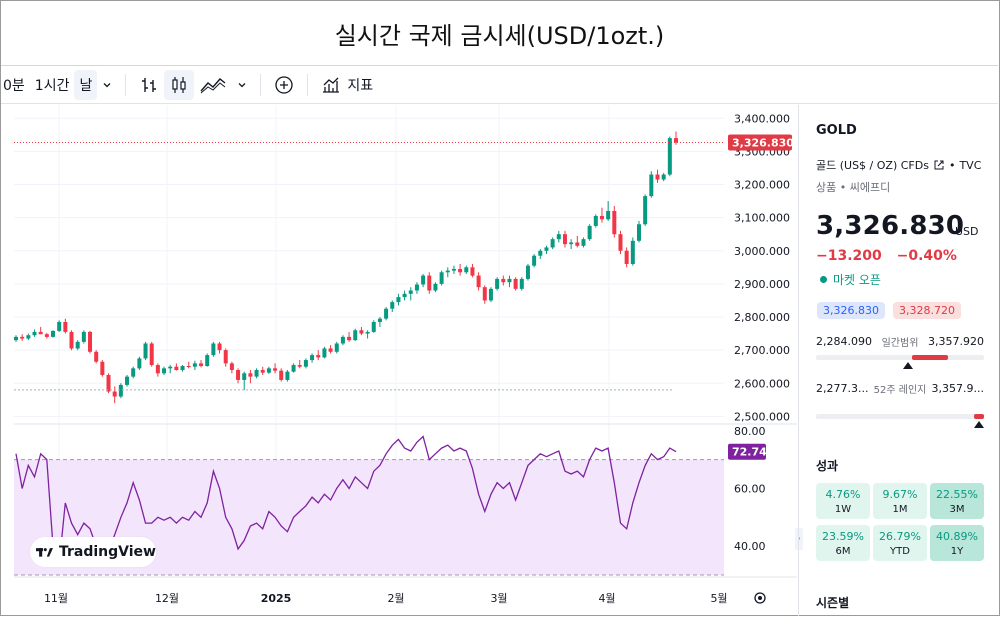 This screenshot has height=620, width=1000. I want to click on indicators-button: 지표, so click(347, 85).